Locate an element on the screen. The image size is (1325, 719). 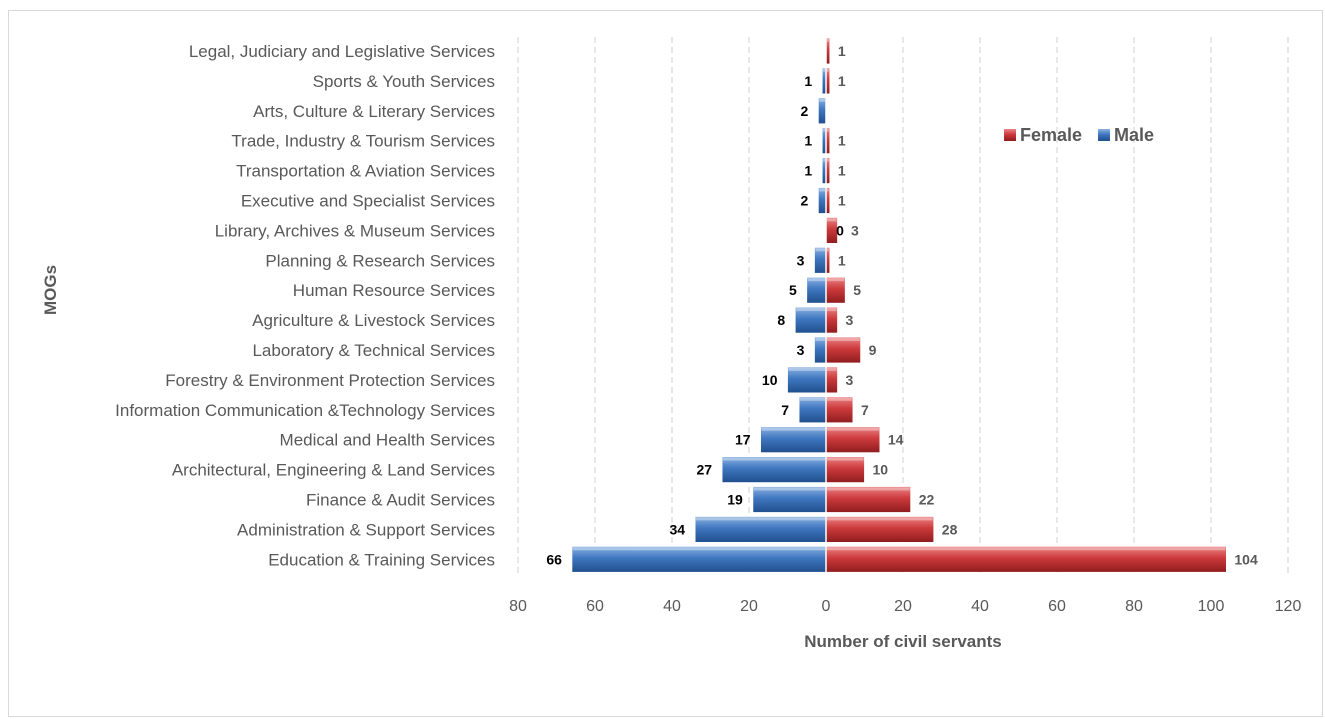
category-label: Executive and Specialist Services is located at coordinates (368, 201).